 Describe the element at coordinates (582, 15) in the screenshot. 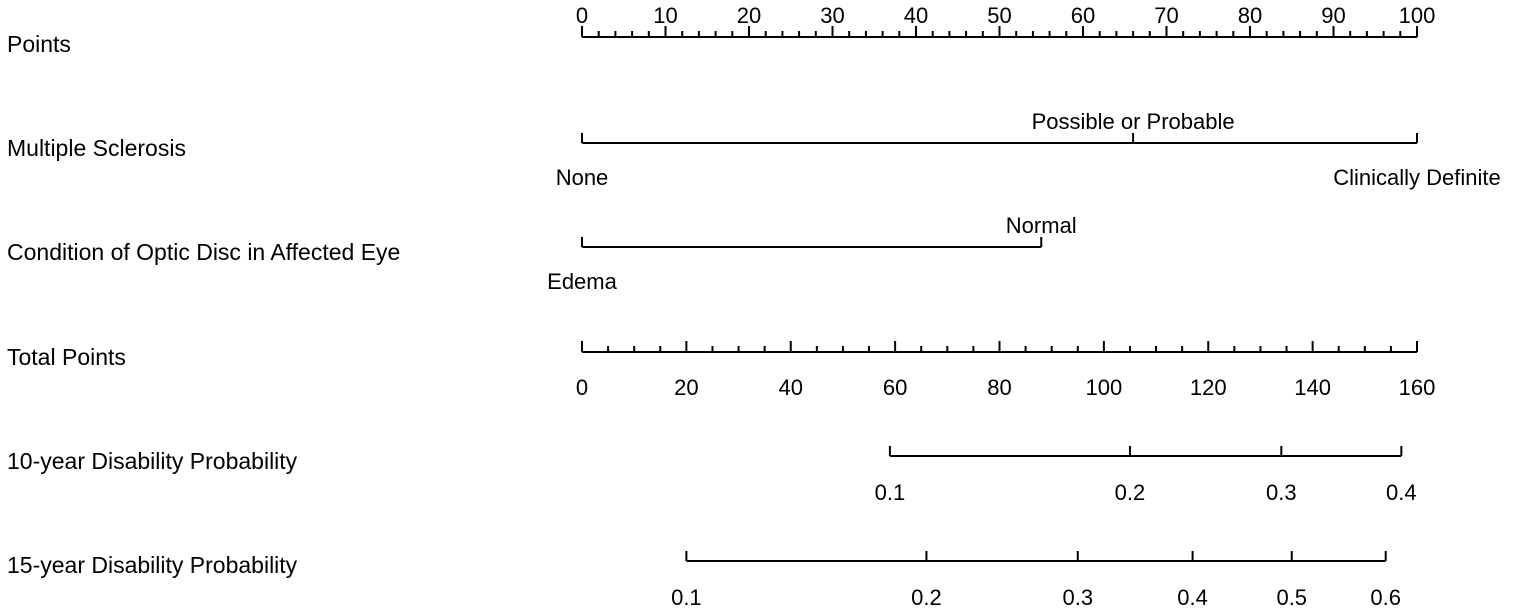

I see `points-tick-label: 0` at that location.